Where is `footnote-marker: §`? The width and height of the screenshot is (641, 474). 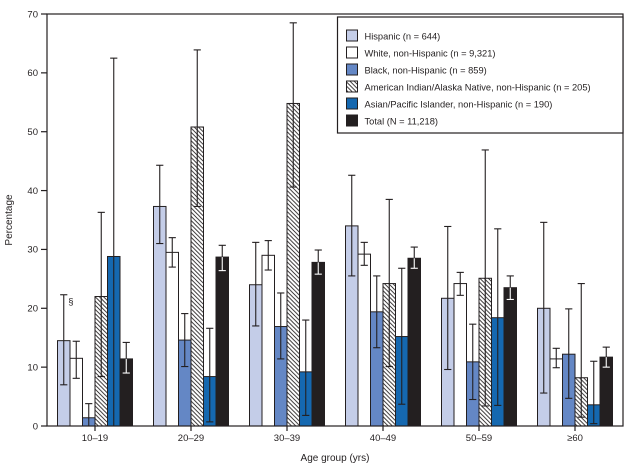
footnote-marker: § is located at coordinates (70, 302).